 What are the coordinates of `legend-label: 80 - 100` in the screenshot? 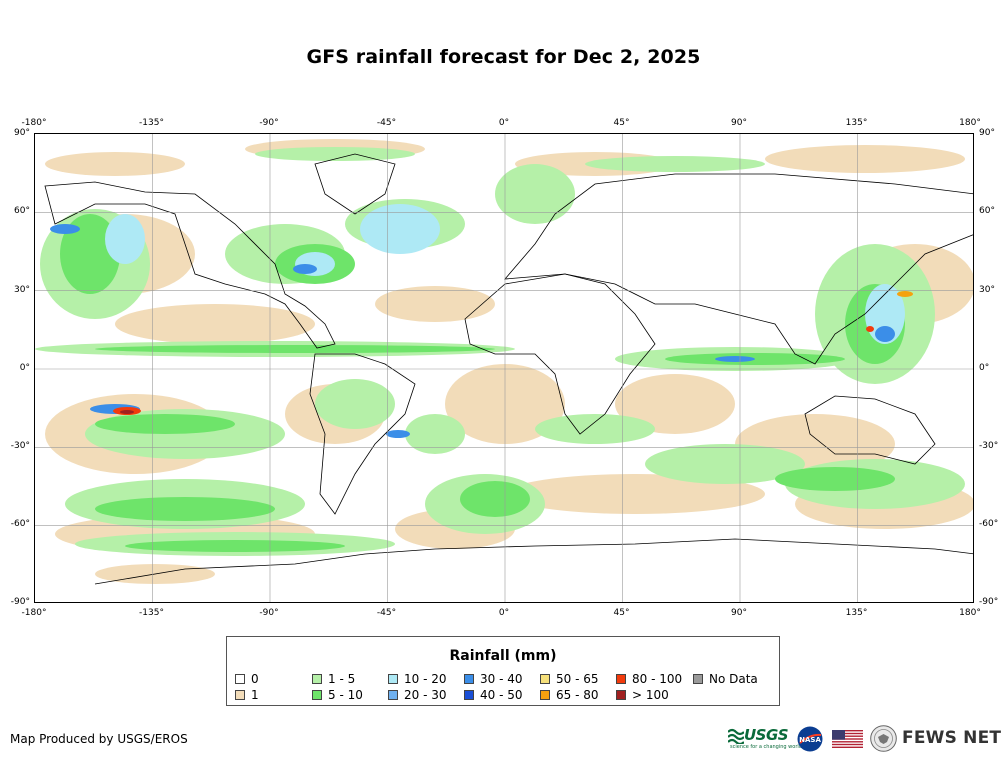 It's located at (657, 679).